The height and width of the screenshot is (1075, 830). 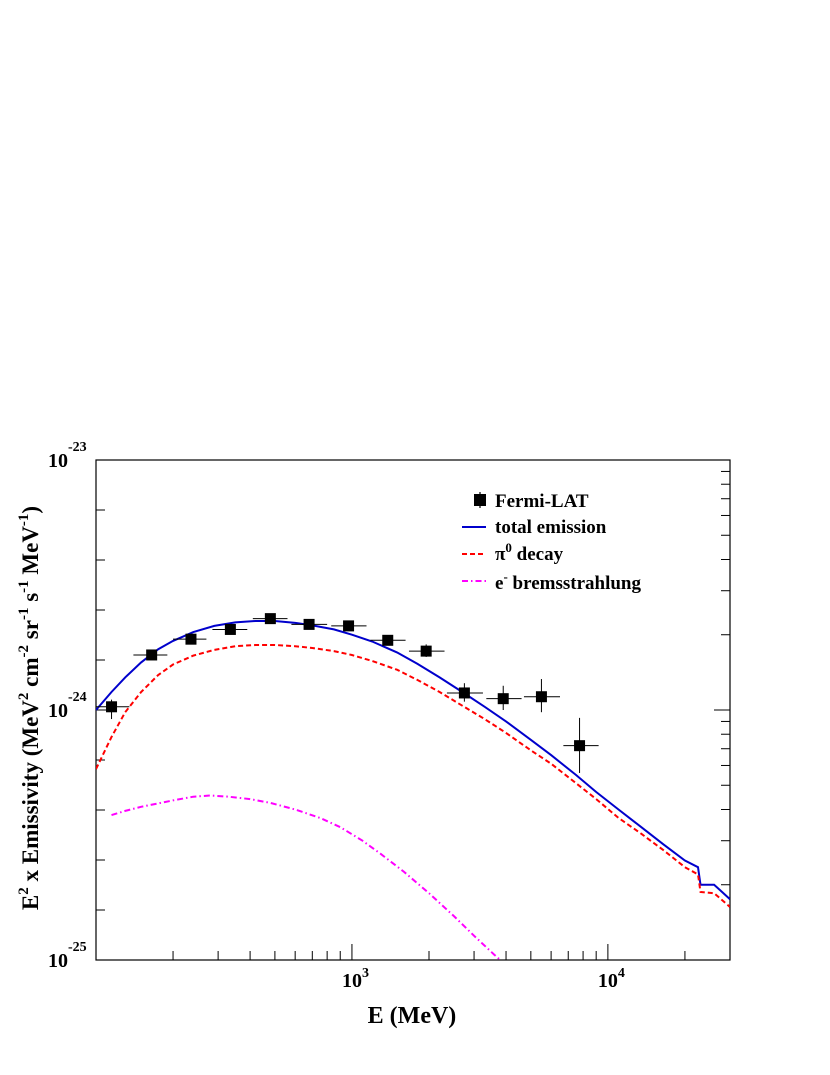 What do you see at coordinates (306, 877) in the screenshot?
I see `series-brems-line` at bounding box center [306, 877].